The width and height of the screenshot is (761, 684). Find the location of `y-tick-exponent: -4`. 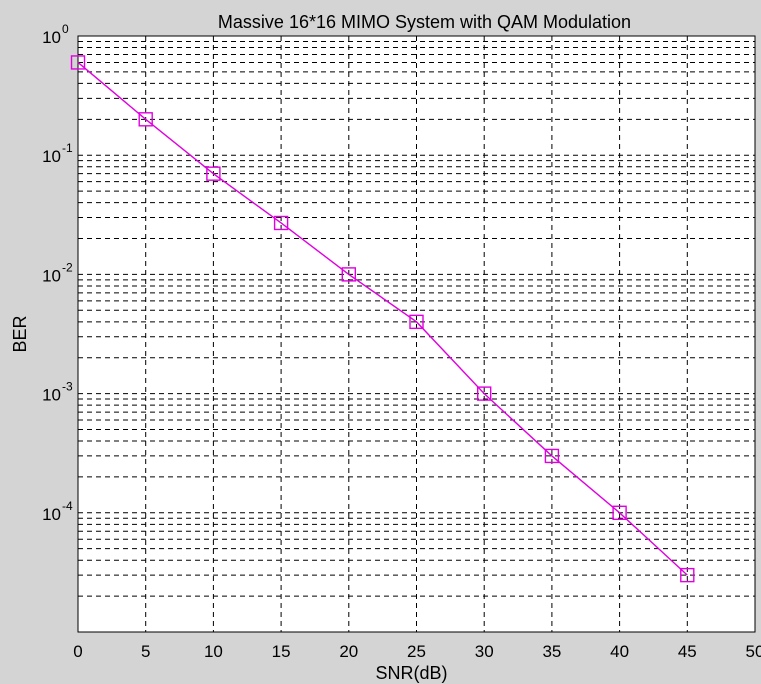

y-tick-exponent: -4 is located at coordinates (67, 506).